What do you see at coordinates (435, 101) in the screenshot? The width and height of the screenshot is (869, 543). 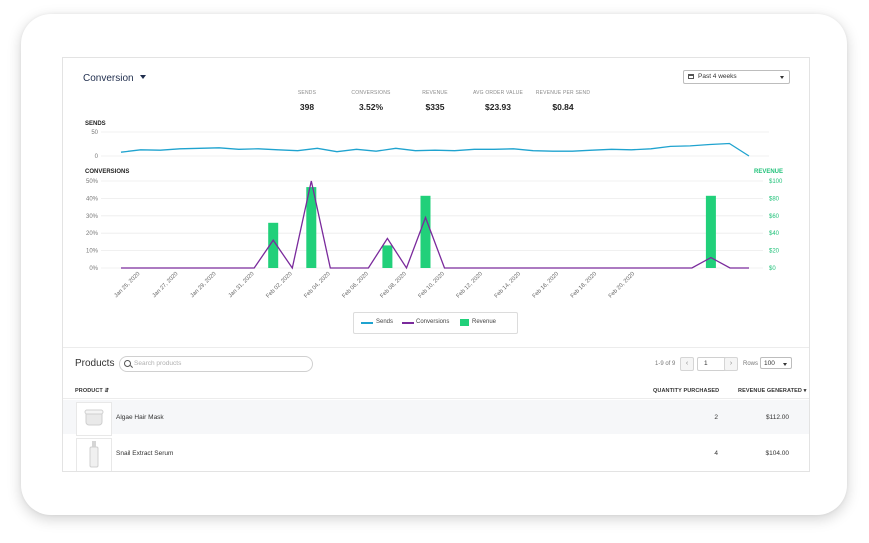 I see `stat-revenue: REVENUE $335` at bounding box center [435, 101].